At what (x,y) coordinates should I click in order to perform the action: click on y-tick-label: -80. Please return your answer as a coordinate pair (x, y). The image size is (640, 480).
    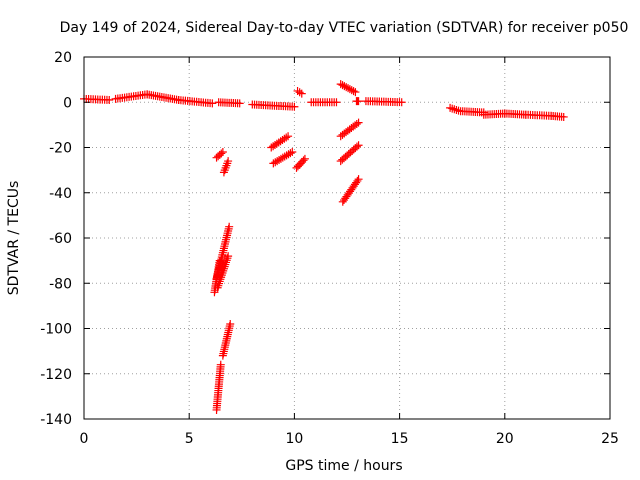
    Looking at the image, I should click on (60, 284).